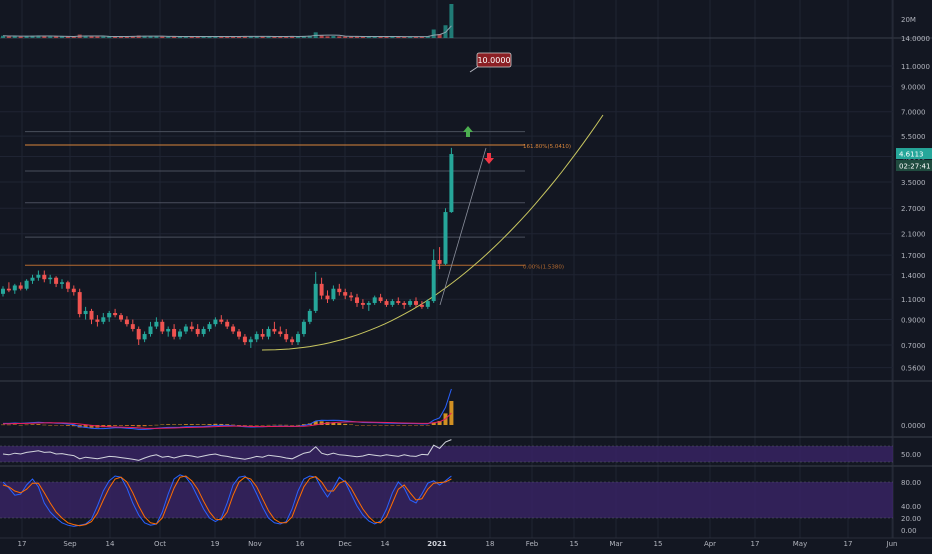  What do you see at coordinates (658, 544) in the screenshot?
I see `time-tick-label: 15` at bounding box center [658, 544].